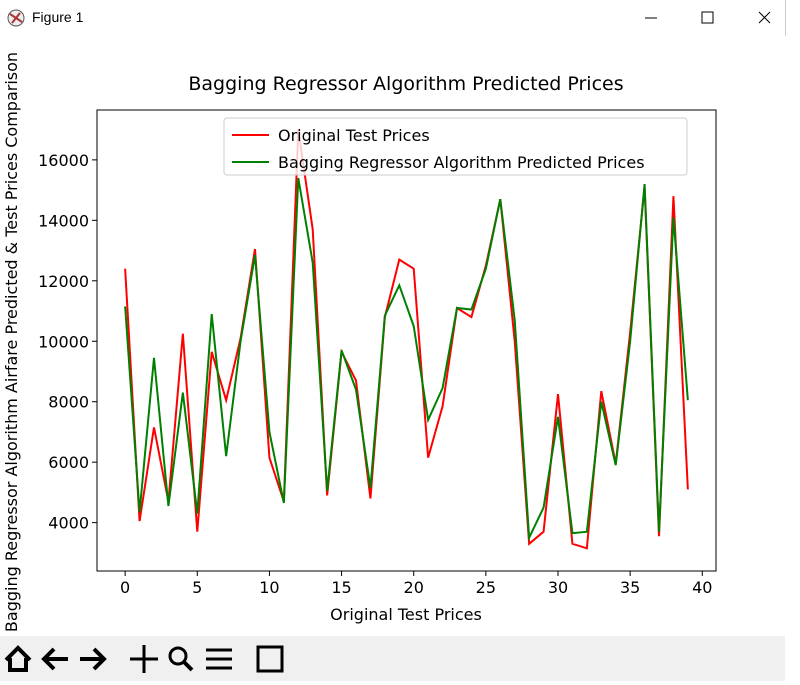 The height and width of the screenshot is (685, 800). What do you see at coordinates (181, 659) in the screenshot?
I see `zoom-button` at bounding box center [181, 659].